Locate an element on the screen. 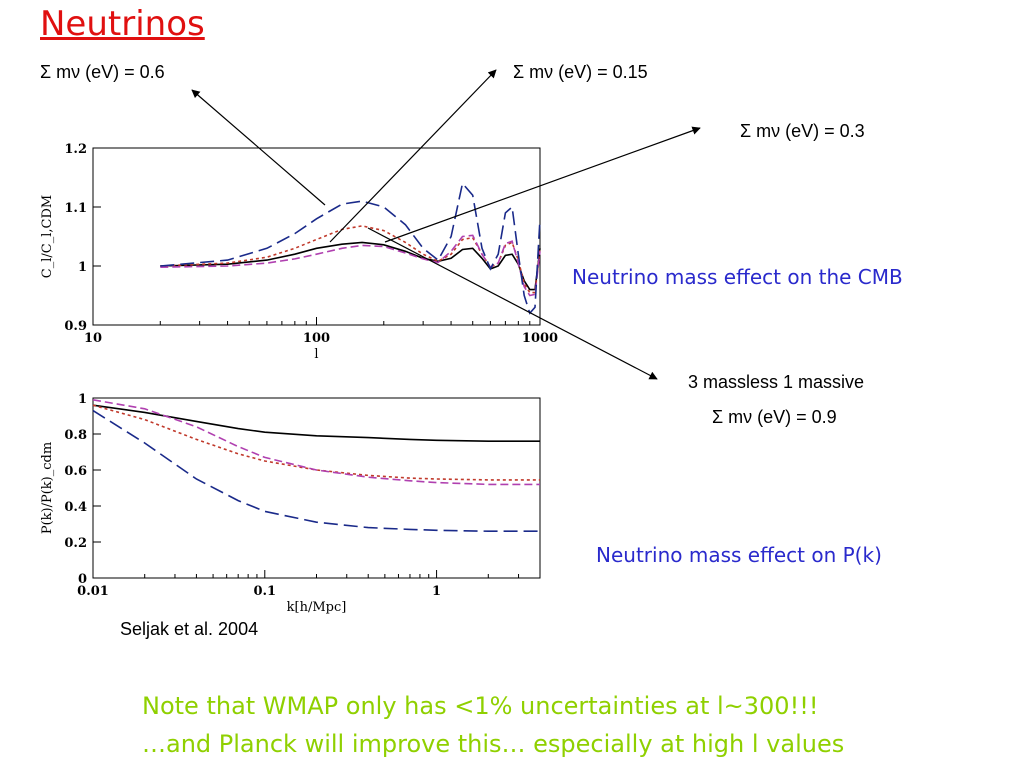 The image size is (1023, 767). y-tick-label: 0.2 is located at coordinates (75, 543).